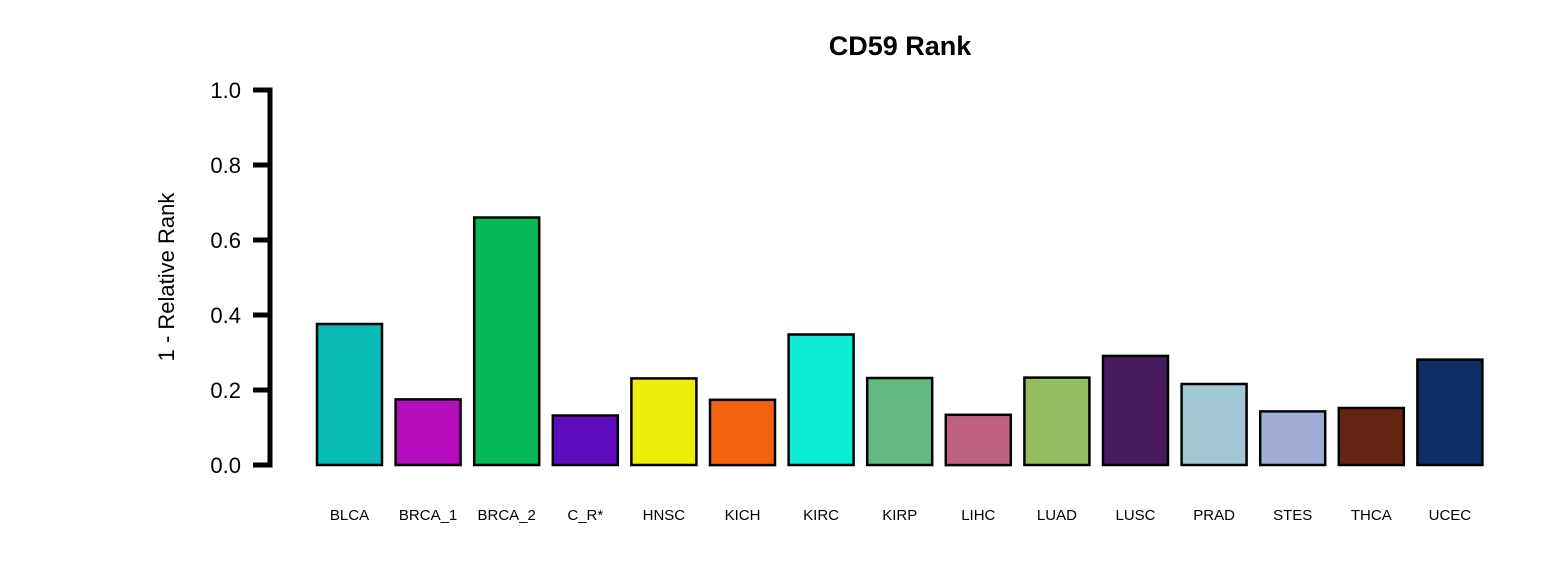 This screenshot has width=1560, height=586. I want to click on x-tick-label: KIRP, so click(899, 515).